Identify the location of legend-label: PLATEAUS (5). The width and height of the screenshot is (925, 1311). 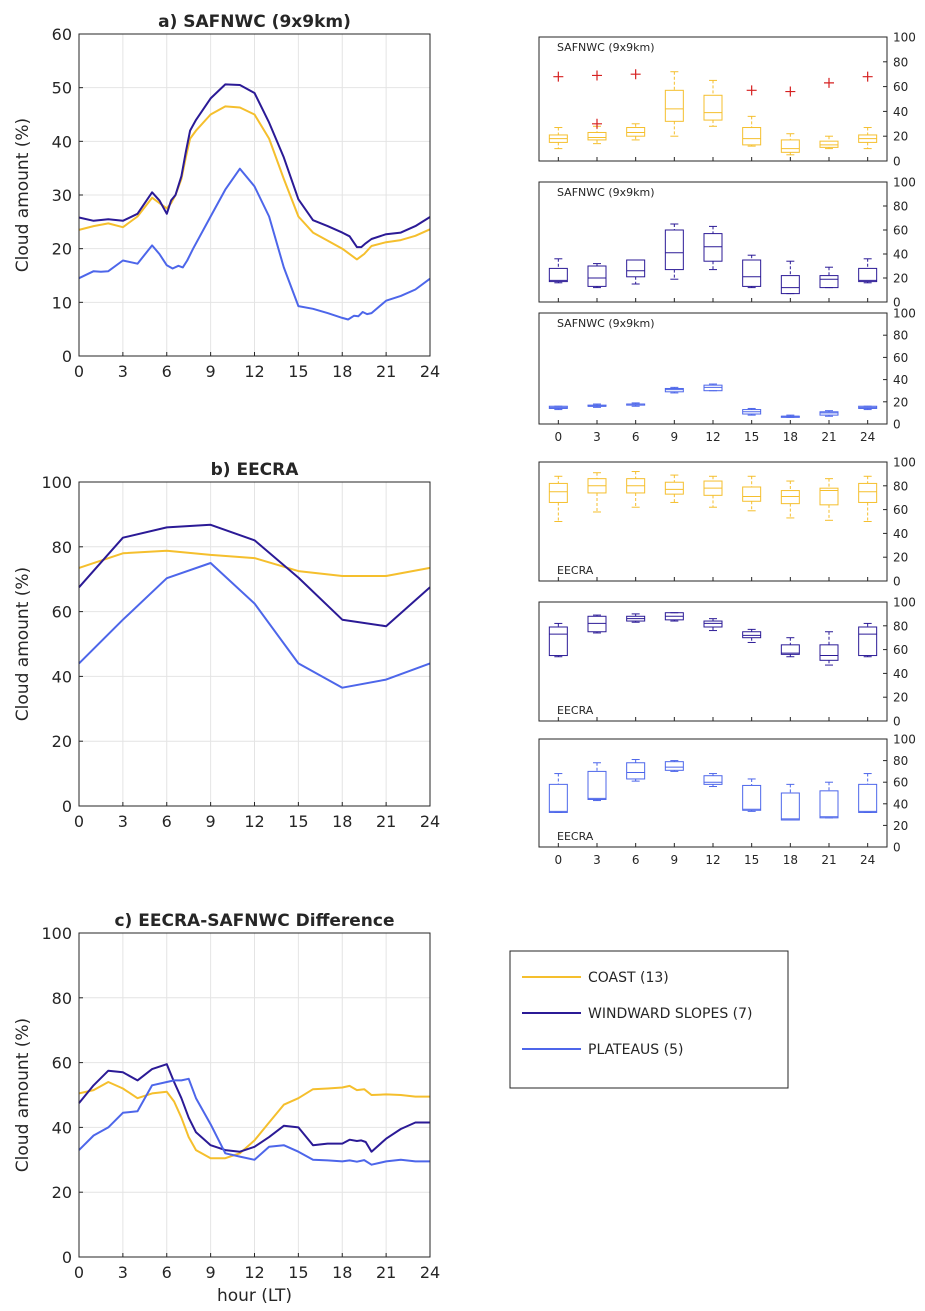
(635, 1050).